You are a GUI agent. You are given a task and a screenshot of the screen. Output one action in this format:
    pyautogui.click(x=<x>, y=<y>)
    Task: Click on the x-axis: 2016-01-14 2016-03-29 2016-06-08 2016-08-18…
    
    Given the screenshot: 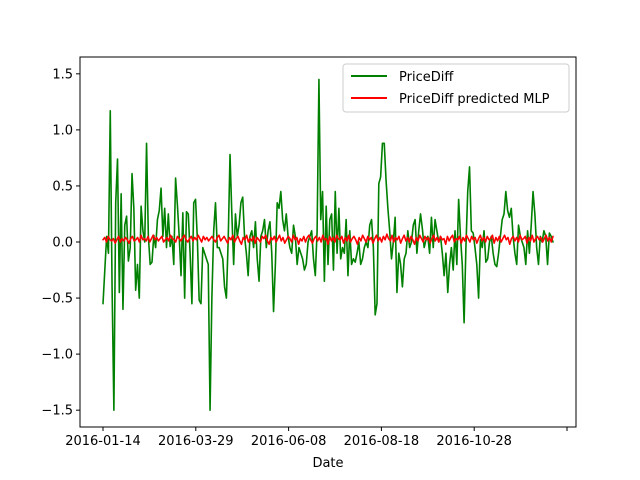 What is the action you would take?
    pyautogui.click(x=316, y=438)
    